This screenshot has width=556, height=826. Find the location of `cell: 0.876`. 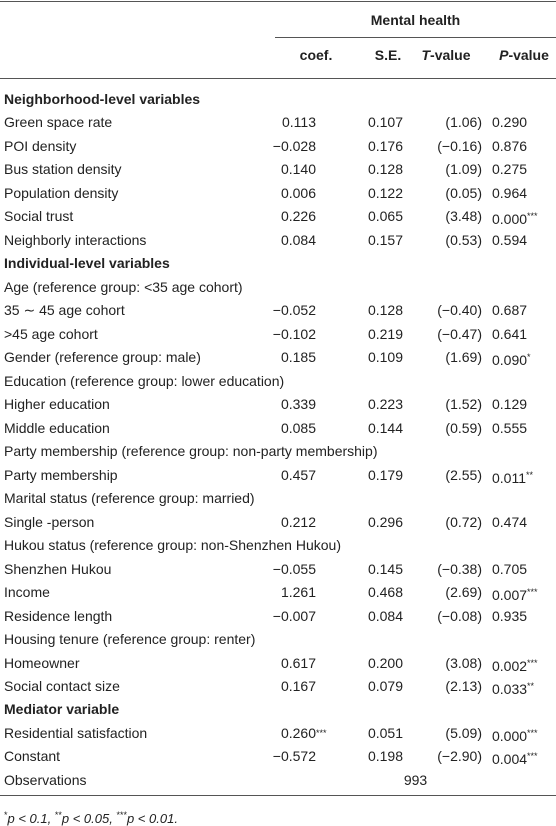

cell: 0.876 is located at coordinates (510, 145).